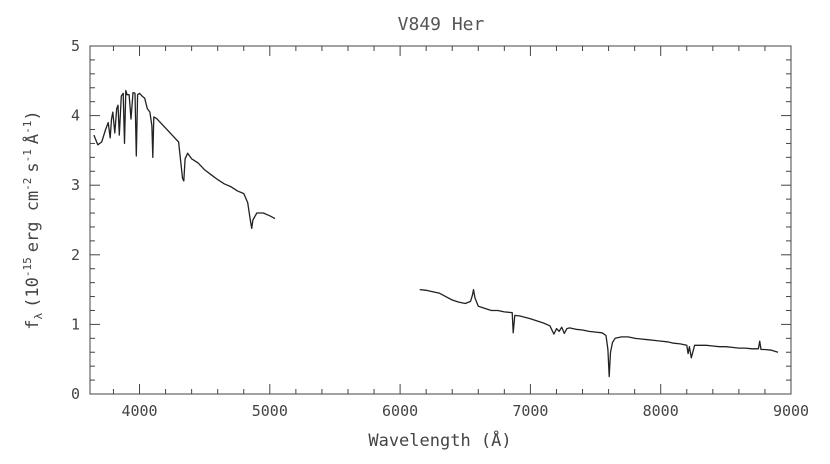 The width and height of the screenshot is (830, 464). Describe the element at coordinates (75, 324) in the screenshot. I see `y-tick-label: 1` at that location.